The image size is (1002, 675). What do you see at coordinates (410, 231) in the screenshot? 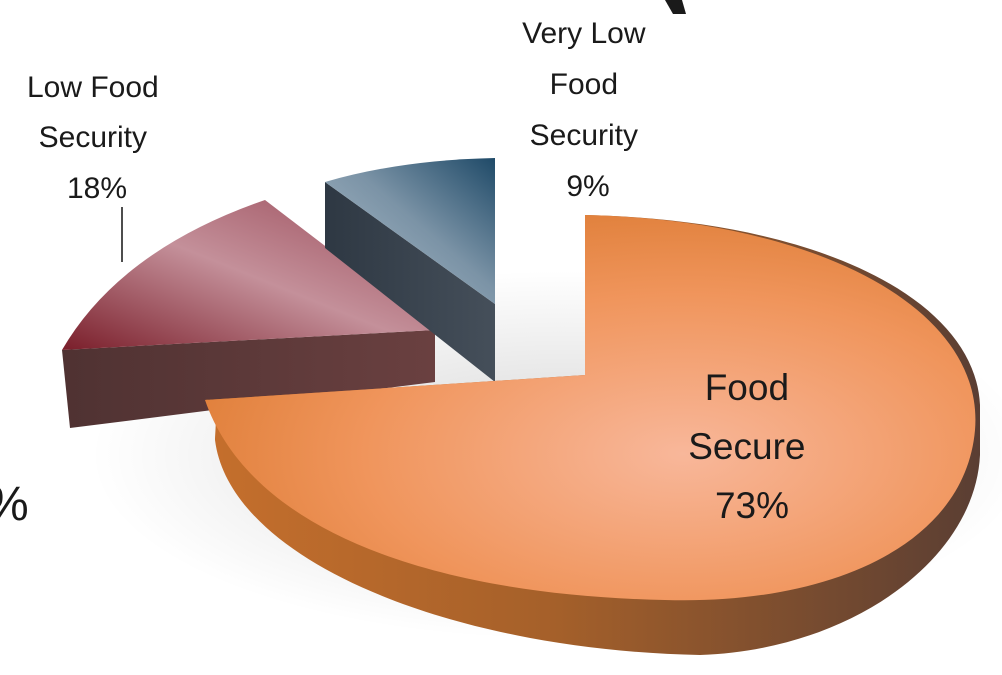
I see `slice-top-very-low-food-security` at bounding box center [410, 231].